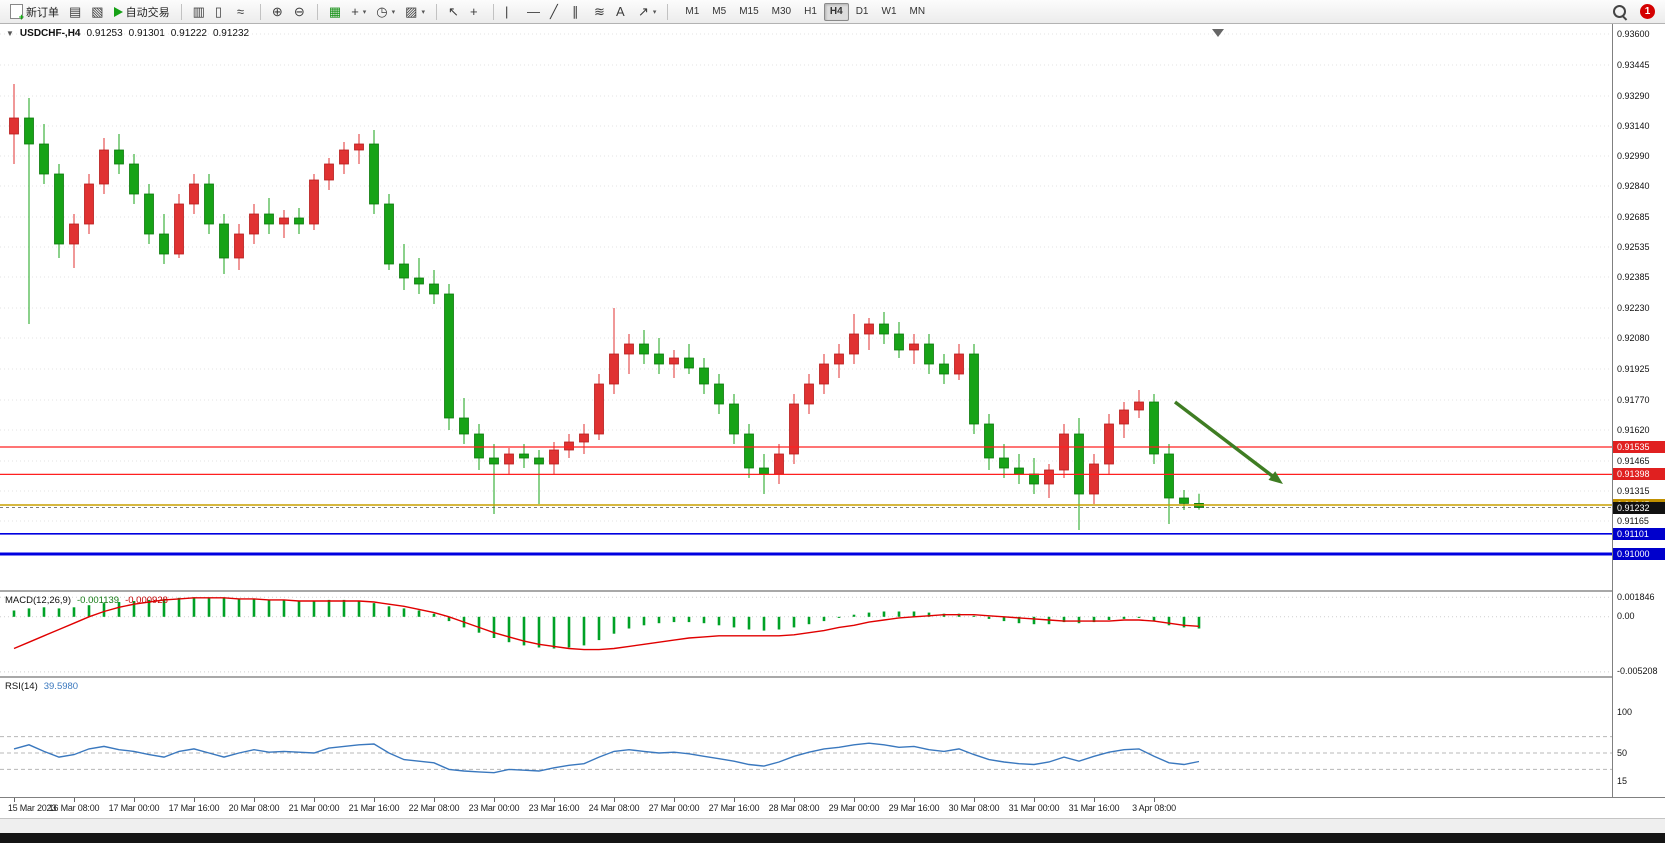 This screenshot has height=843, width=1665. What do you see at coordinates (240, 11) in the screenshot?
I see `line-chart-icon: ≈` at bounding box center [240, 11].